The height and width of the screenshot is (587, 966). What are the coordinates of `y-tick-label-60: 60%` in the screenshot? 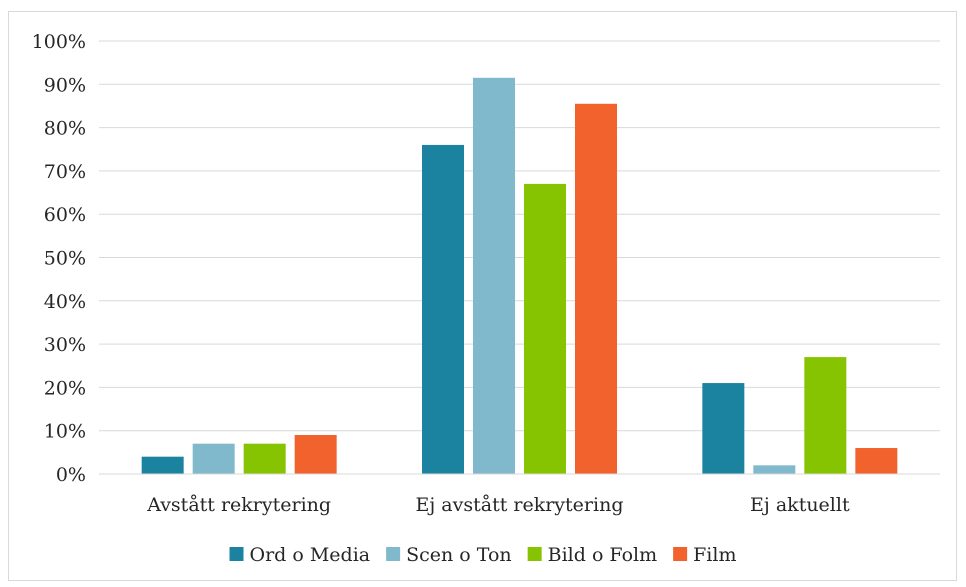 It's located at (65, 215).